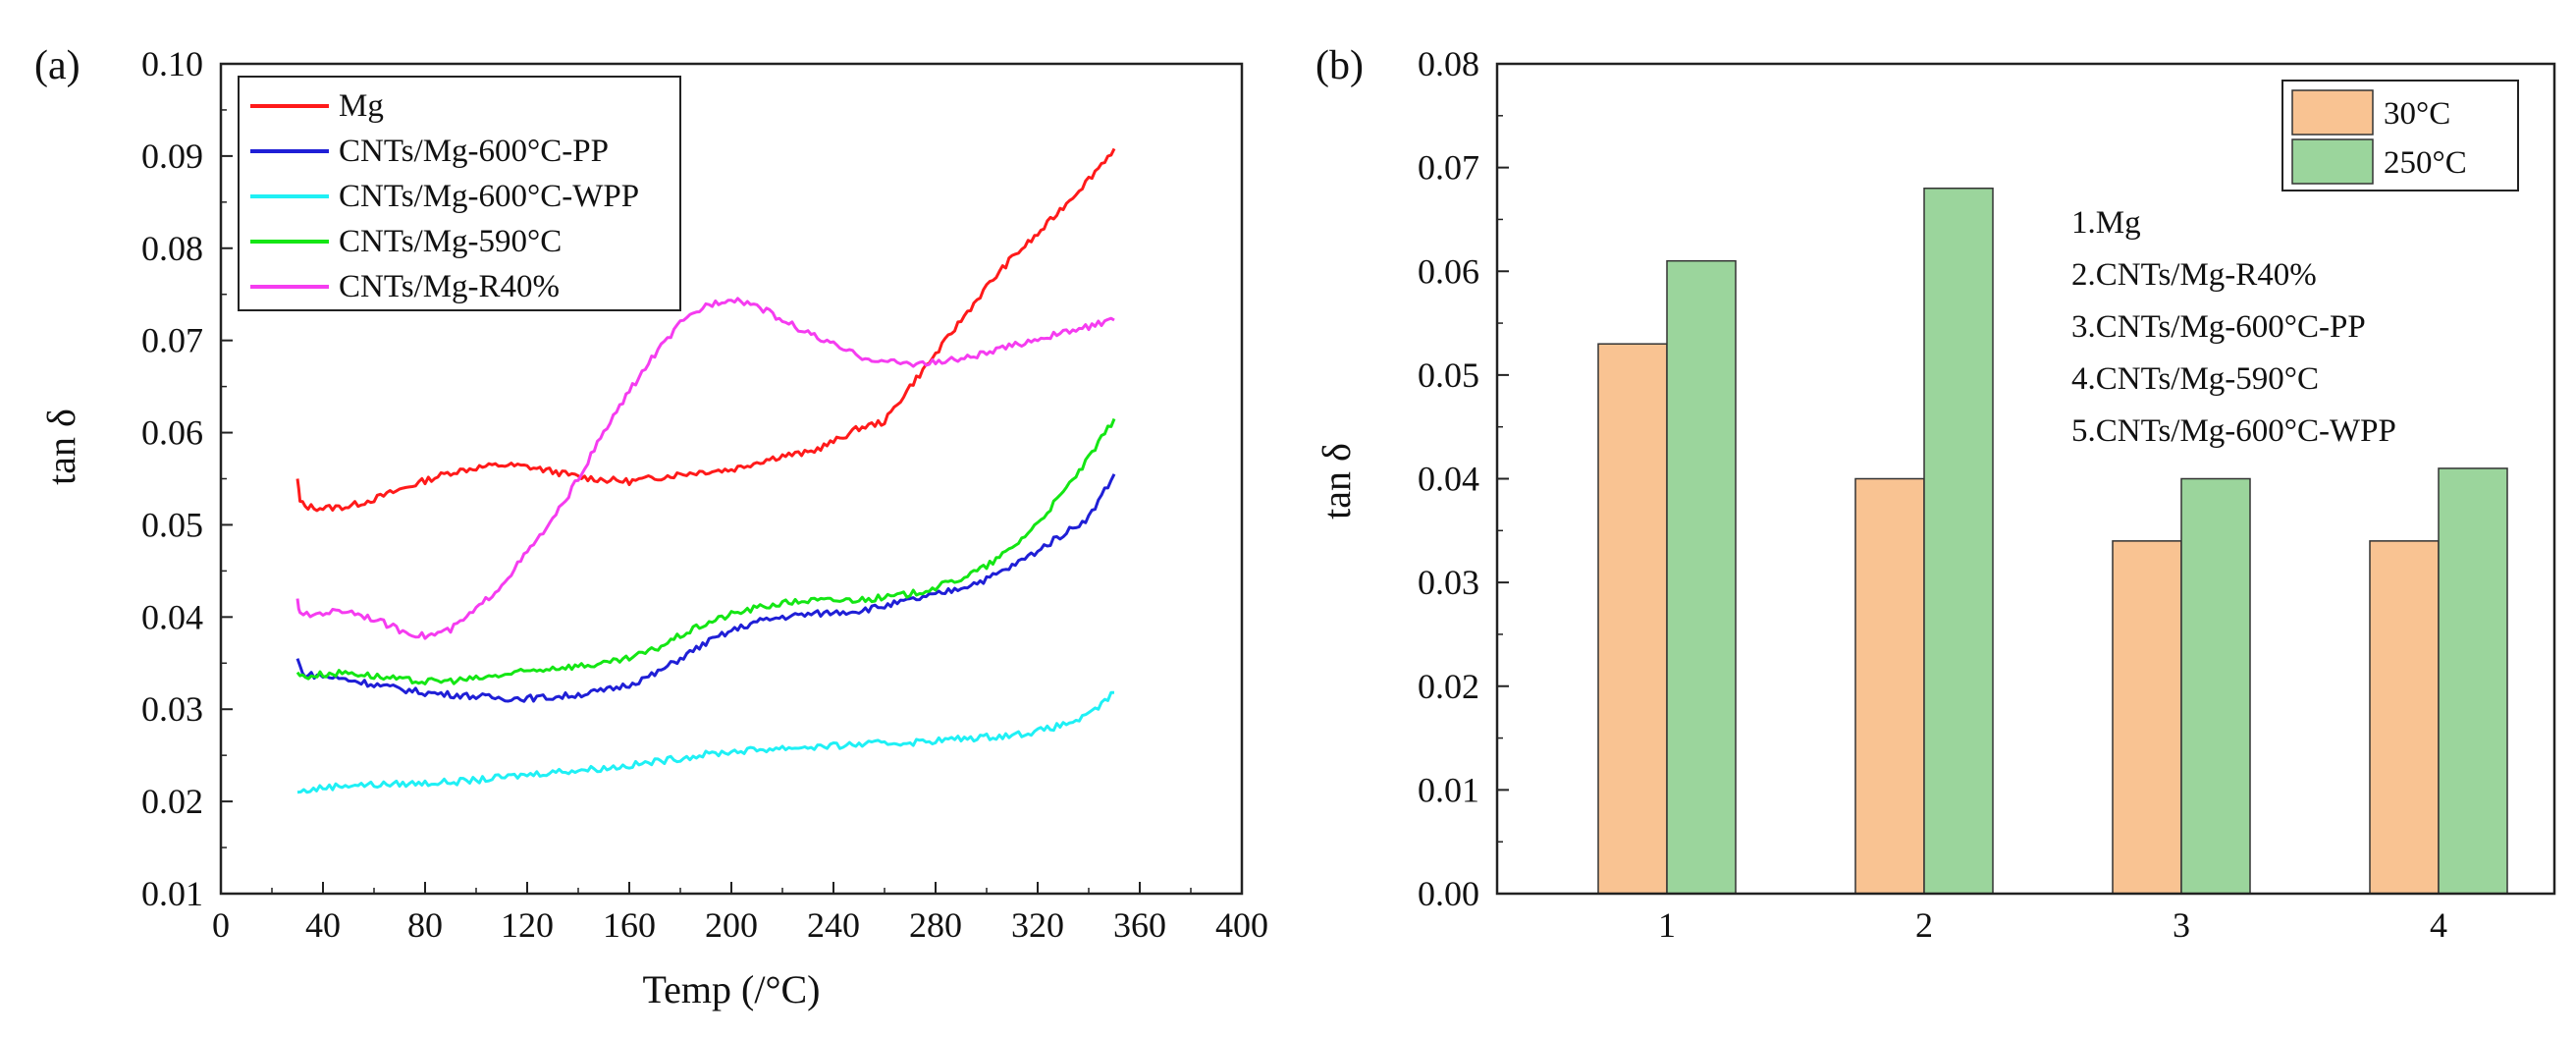  Describe the element at coordinates (221, 925) in the screenshot. I see `x-tick-label: 0` at that location.